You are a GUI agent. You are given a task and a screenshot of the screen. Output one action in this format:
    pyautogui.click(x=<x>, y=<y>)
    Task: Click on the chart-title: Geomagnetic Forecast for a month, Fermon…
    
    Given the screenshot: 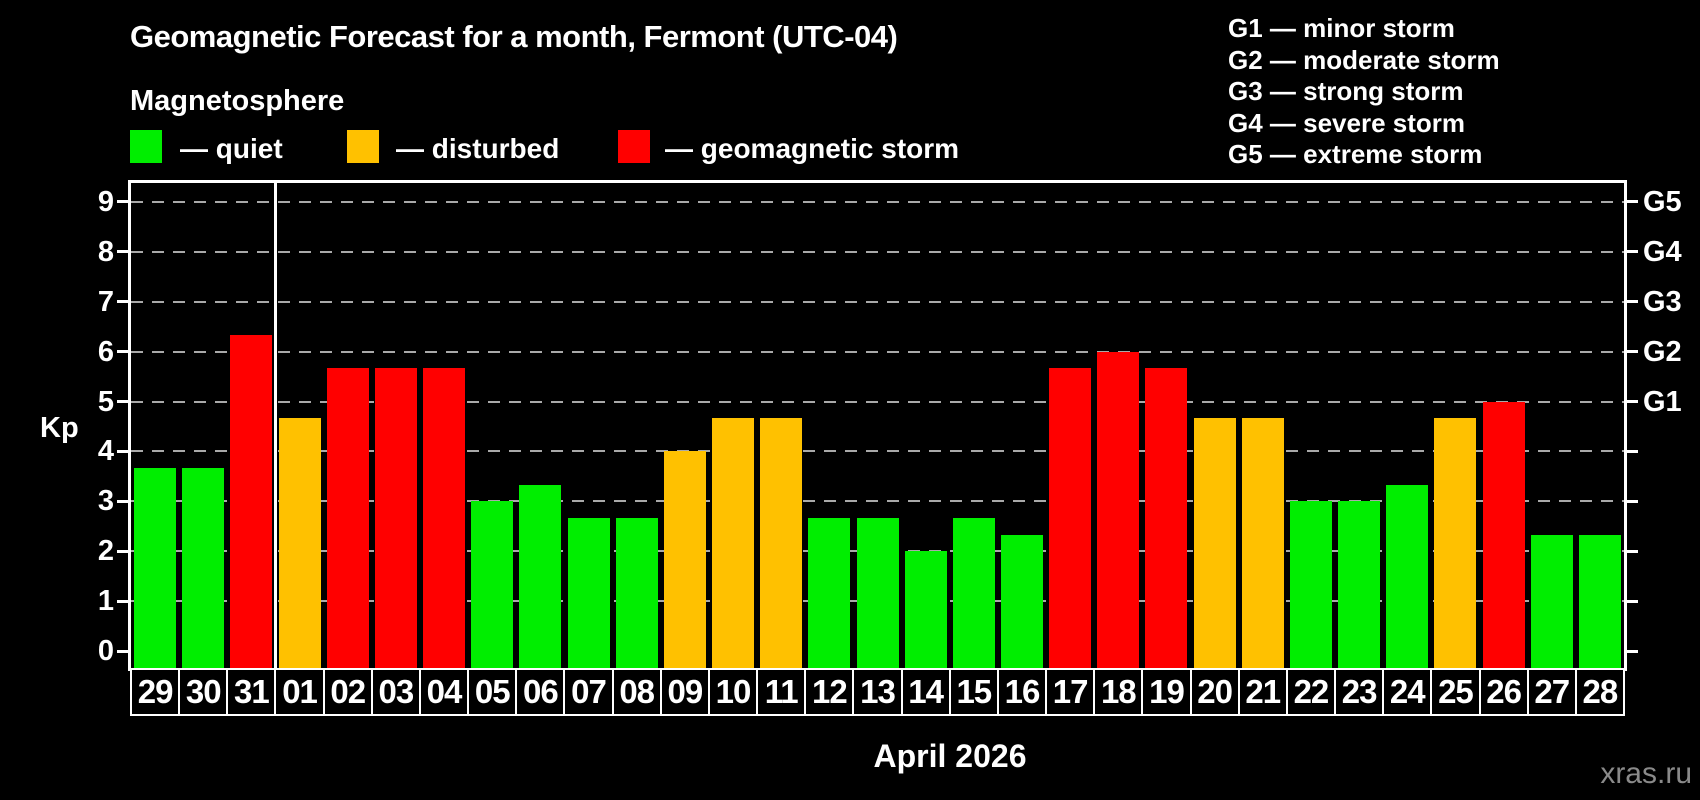 What is the action you would take?
    pyautogui.click(x=514, y=36)
    